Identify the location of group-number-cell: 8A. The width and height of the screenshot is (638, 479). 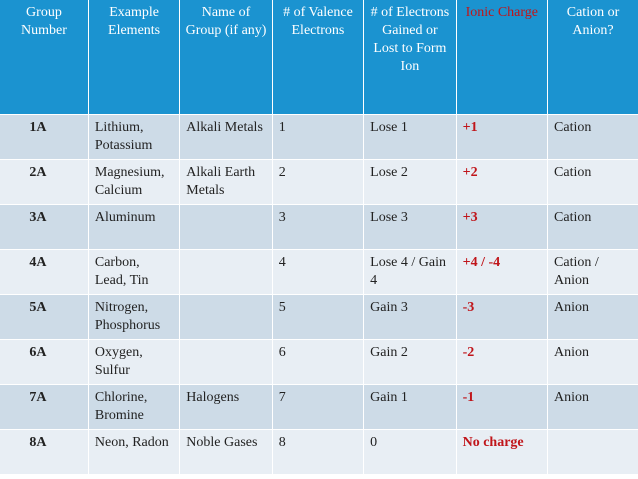
(44, 451).